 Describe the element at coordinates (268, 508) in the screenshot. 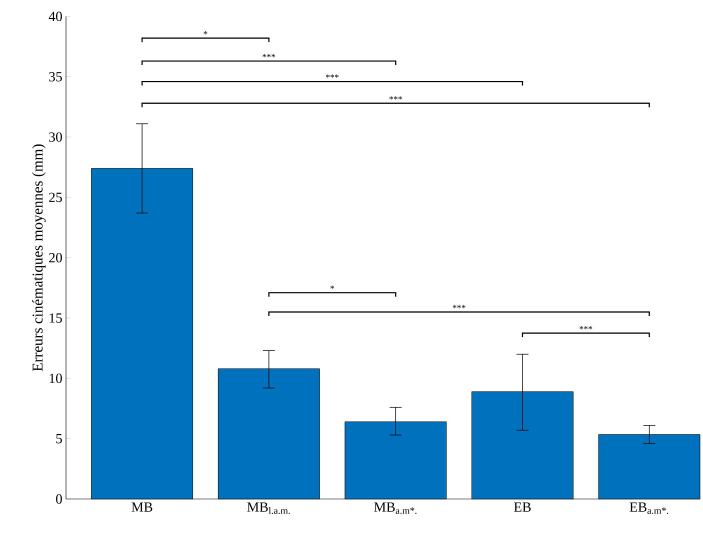

I see `x-tick-label: MB$_{l.a.m.}$` at that location.